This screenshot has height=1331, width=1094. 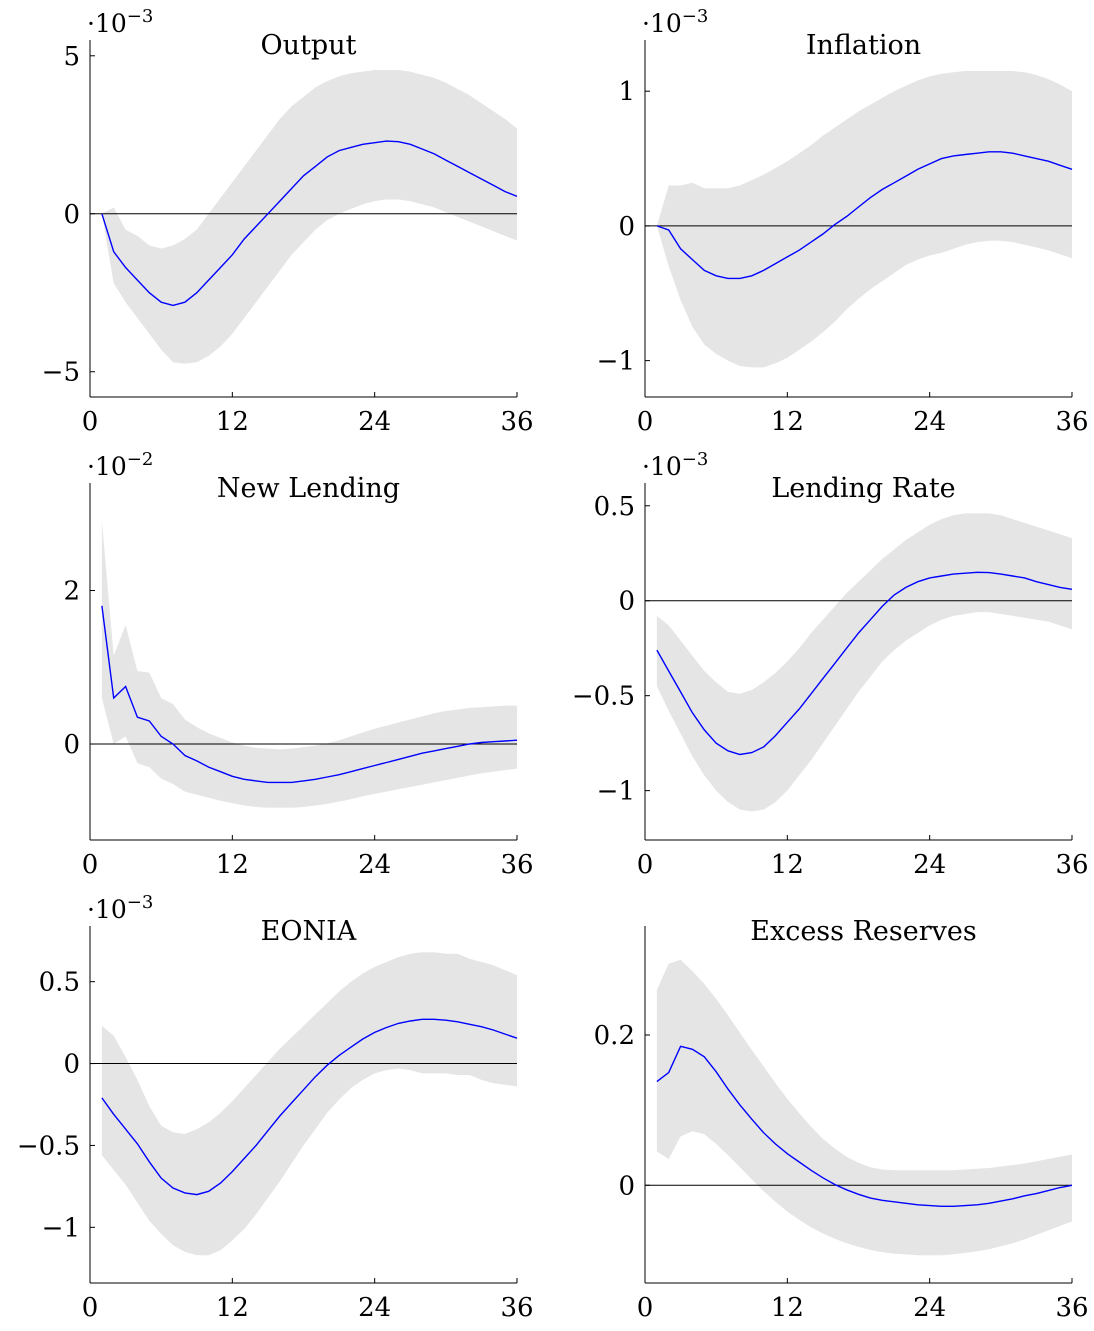 I want to click on tick-label-group: 0 12 24 36 0 2, so click(x=298, y=728).